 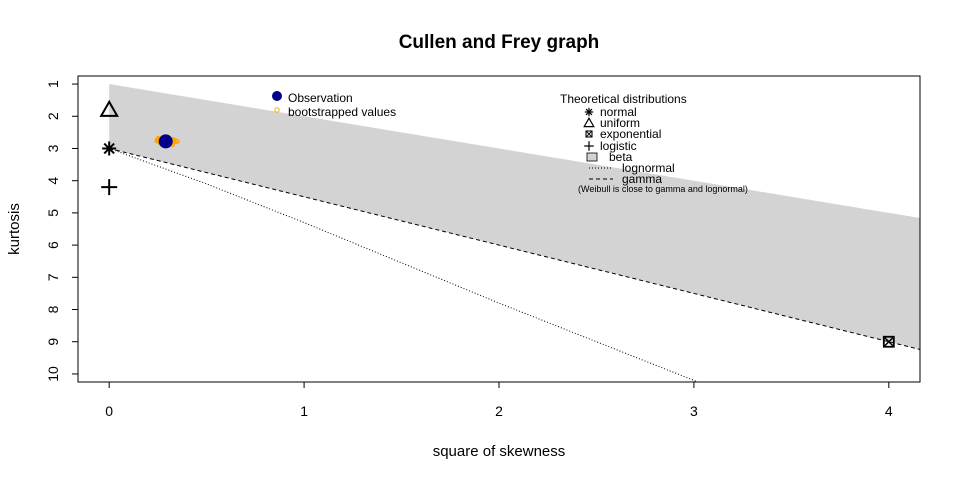 I want to click on y-tick-label: 5, so click(x=53, y=213).